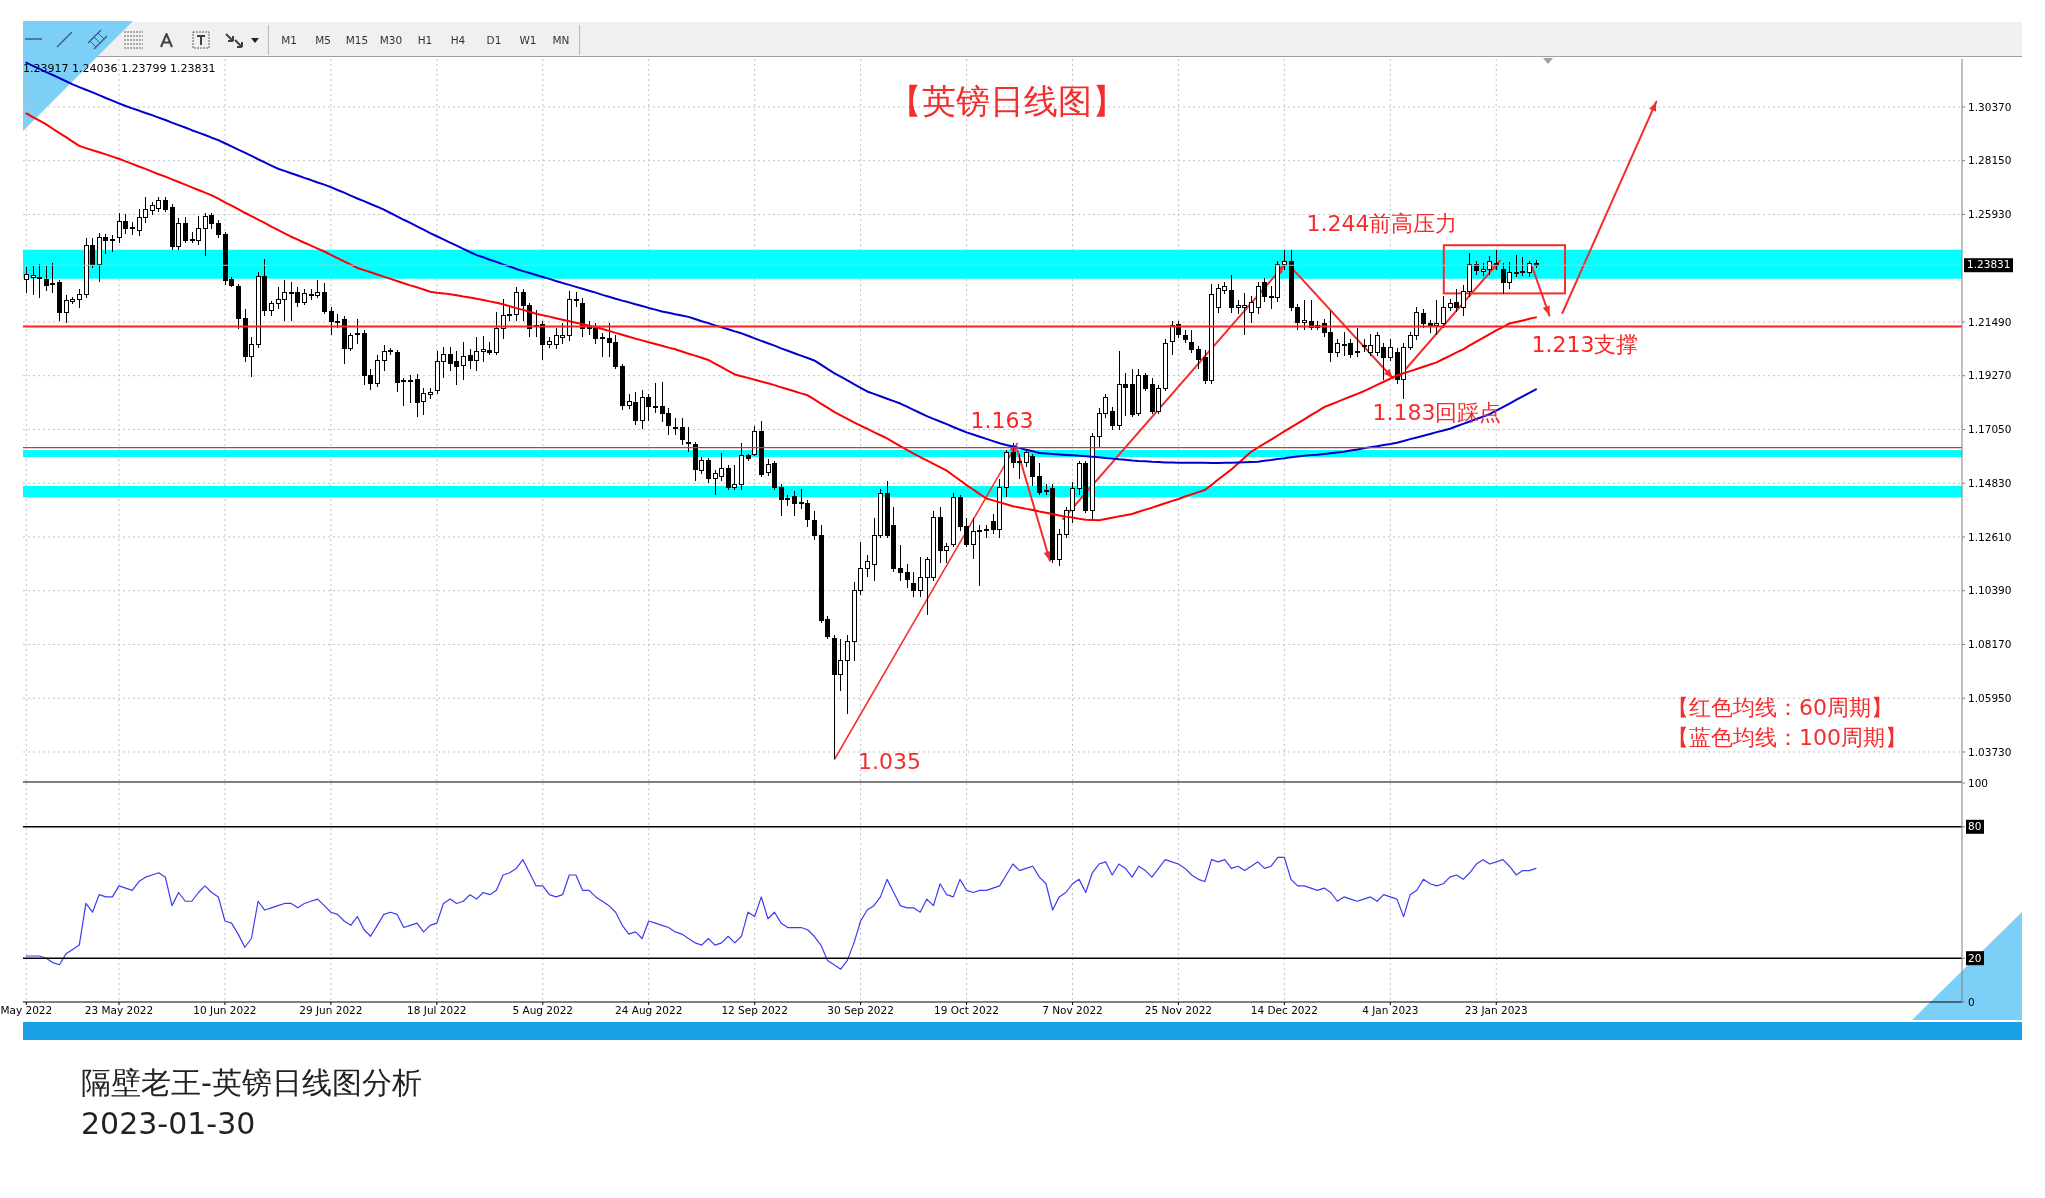  Describe the element at coordinates (391, 40) in the screenshot. I see `text: M30` at that location.